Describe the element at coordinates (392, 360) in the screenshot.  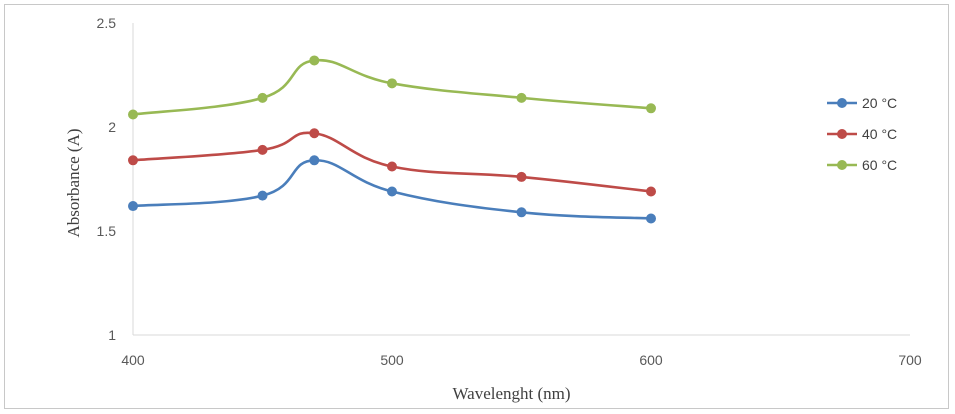
I see `x-tick-label: 500` at that location.